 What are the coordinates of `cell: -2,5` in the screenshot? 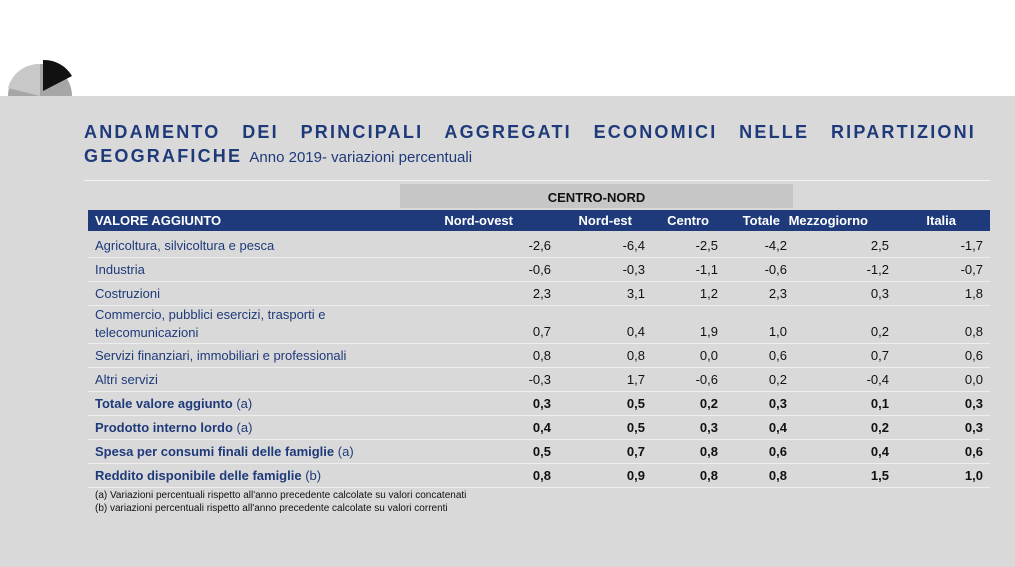 It's located at (706, 245).